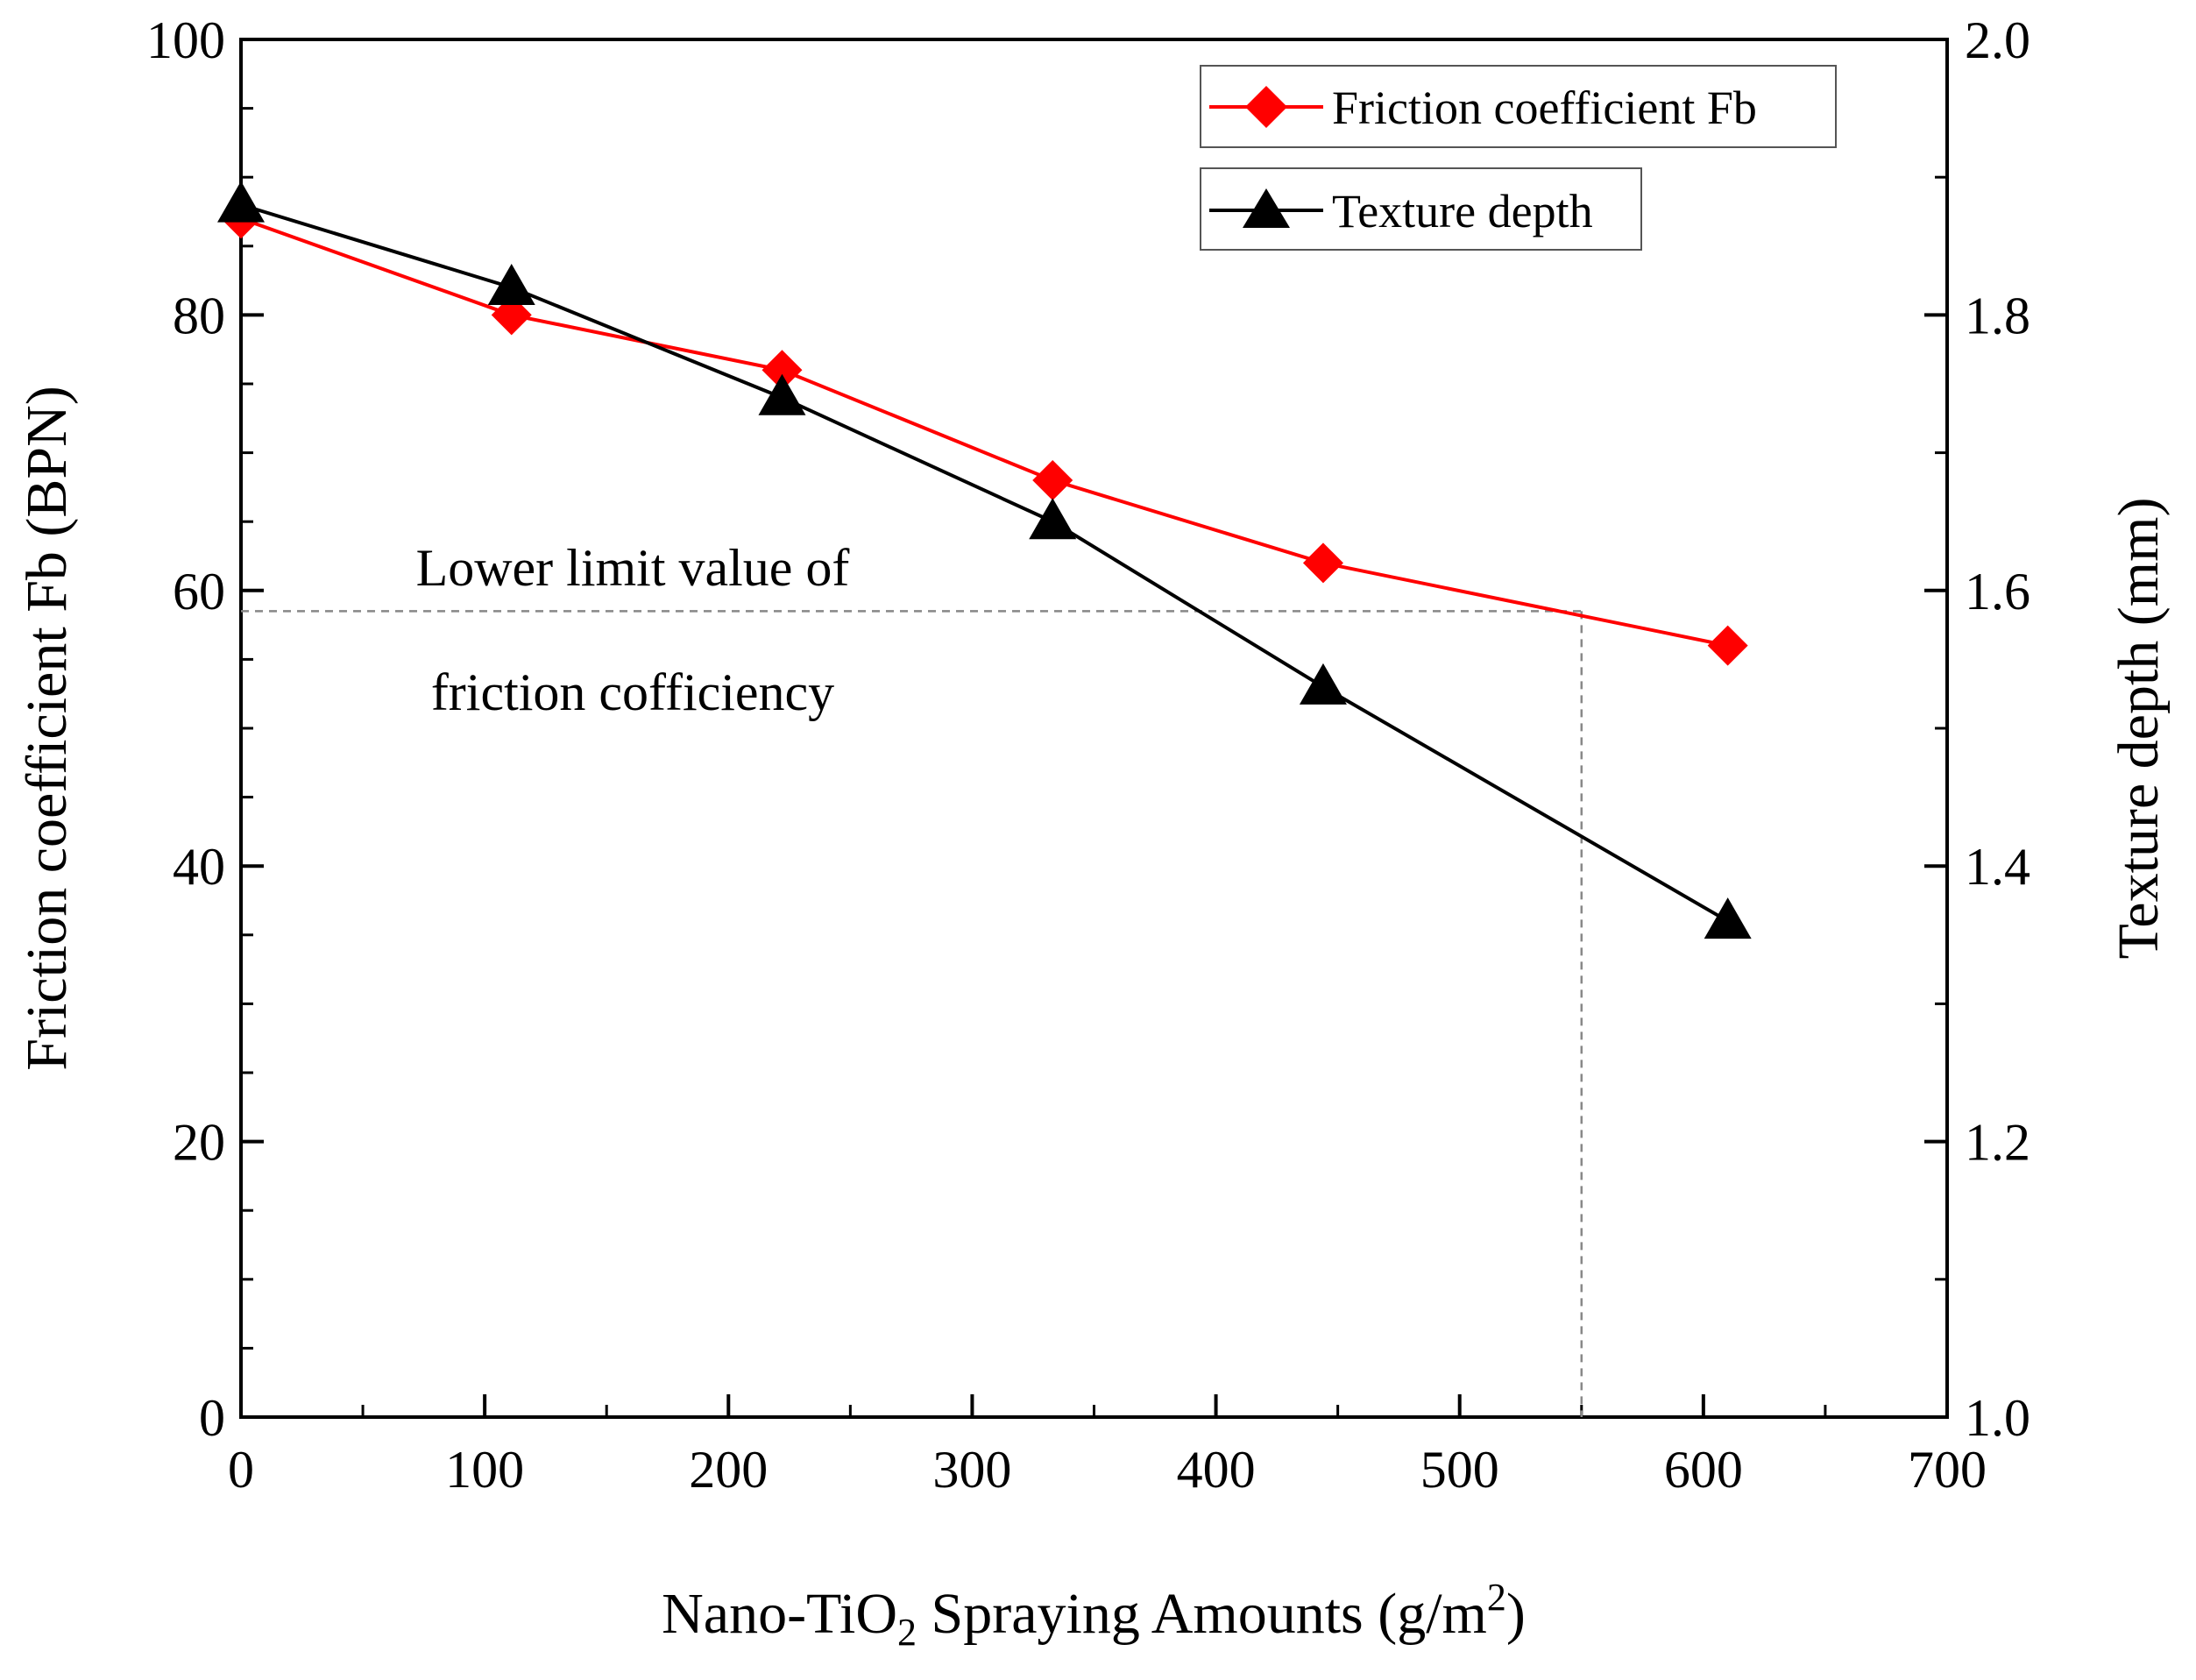 This screenshot has height=1680, width=2196. I want to click on right-y-tick-label: 1.6, so click(1997, 591).